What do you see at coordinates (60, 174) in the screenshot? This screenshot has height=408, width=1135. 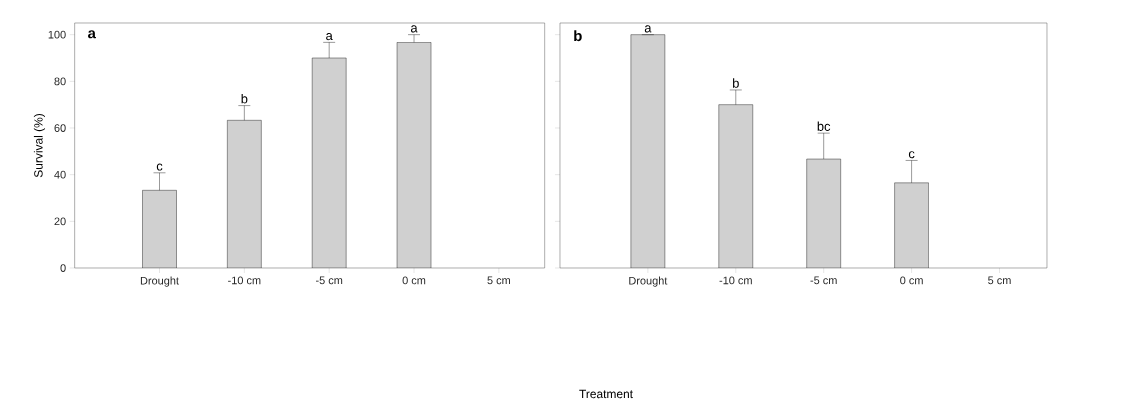 I see `y-tick-label: 40` at bounding box center [60, 174].